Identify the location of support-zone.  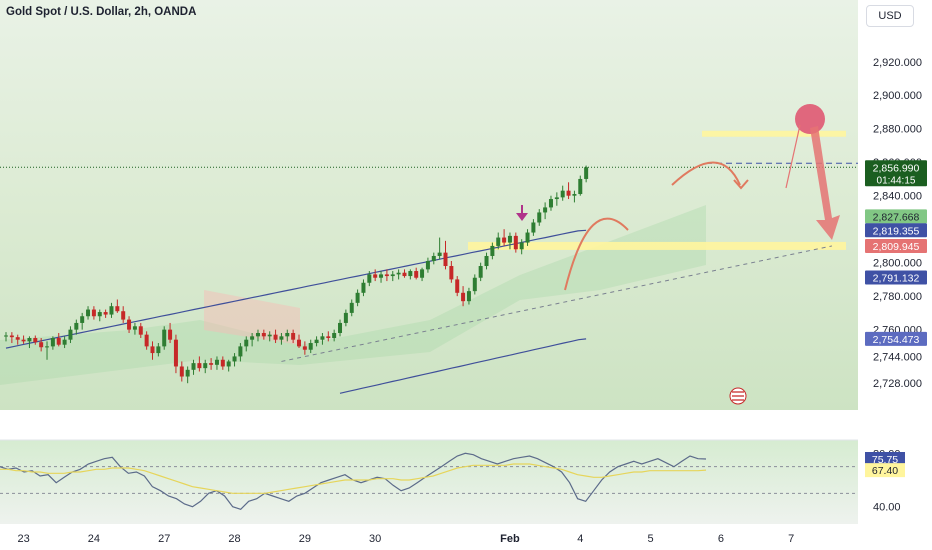
(657, 245).